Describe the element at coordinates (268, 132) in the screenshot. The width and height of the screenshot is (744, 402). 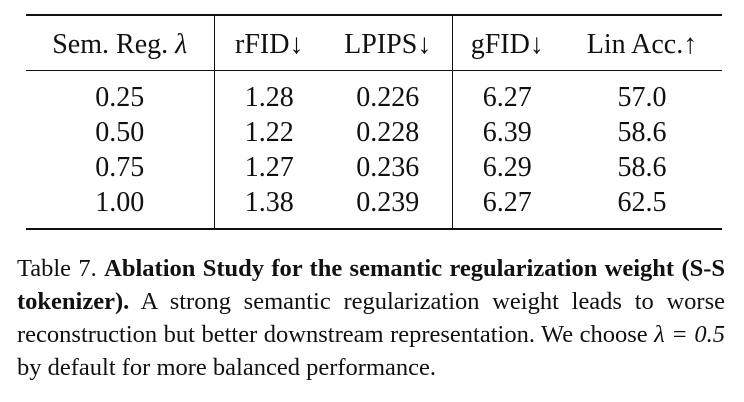
I see `cell-rfid: 1.22` at that location.